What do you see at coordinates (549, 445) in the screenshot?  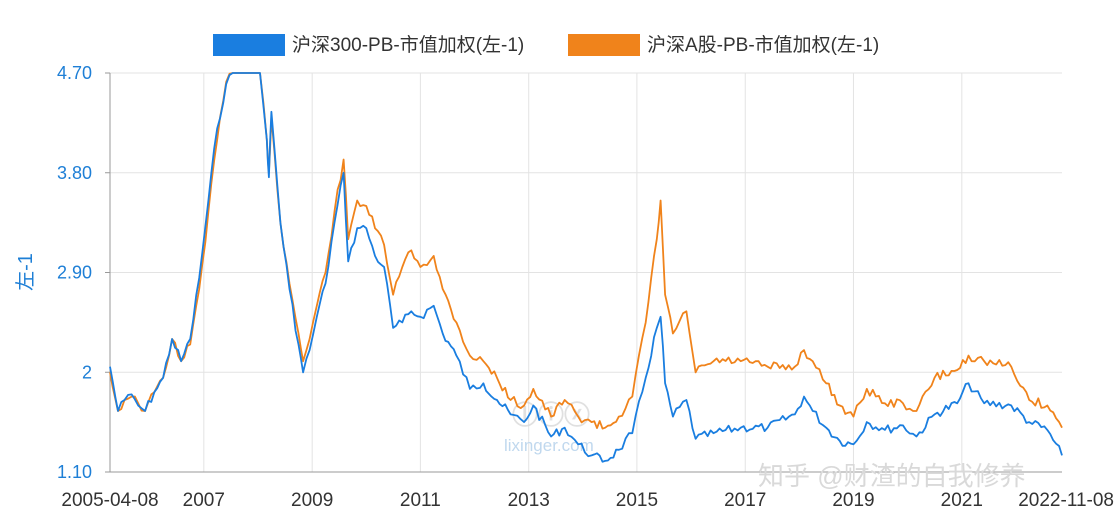 I see `lixinger-url-text: lixinger.com` at bounding box center [549, 445].